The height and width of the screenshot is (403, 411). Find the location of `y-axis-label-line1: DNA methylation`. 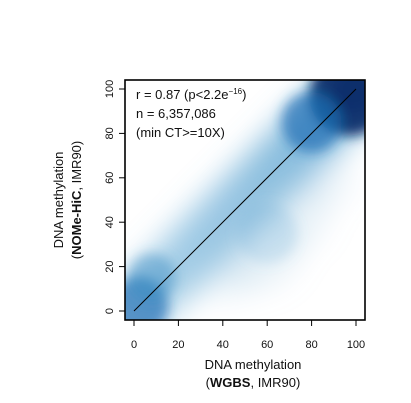

y-axis-label-line1: DNA methylation is located at coordinates (58, 200).